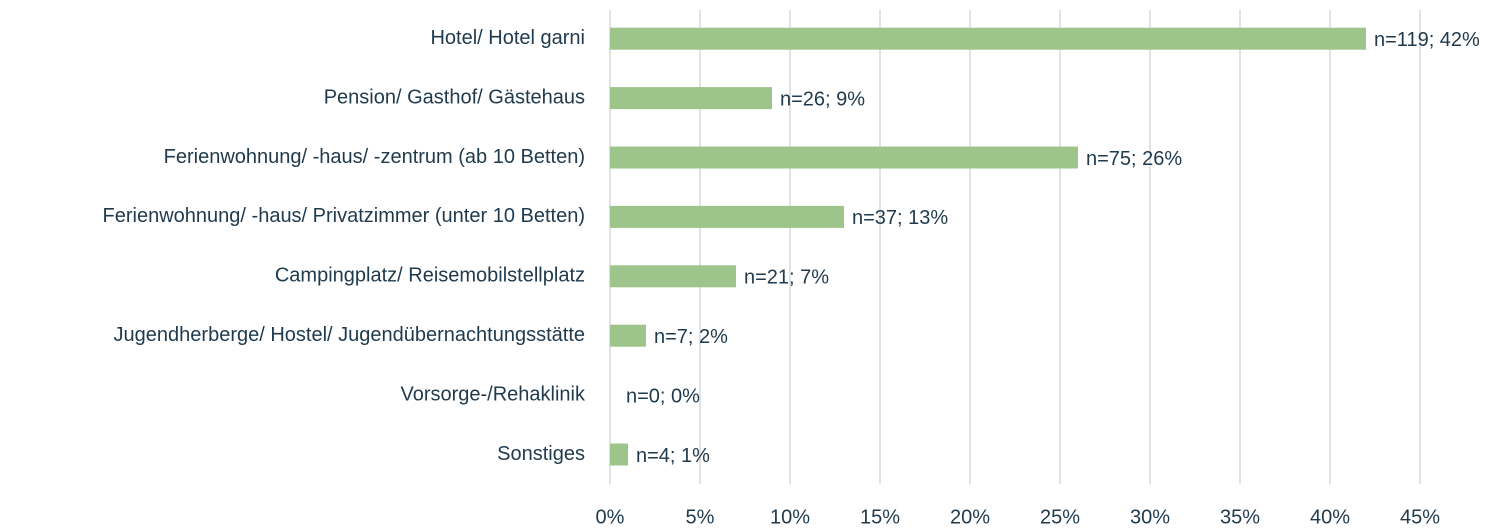 The height and width of the screenshot is (530, 1505). Describe the element at coordinates (790, 517) in the screenshot. I see `x-tick-label: 10%` at that location.